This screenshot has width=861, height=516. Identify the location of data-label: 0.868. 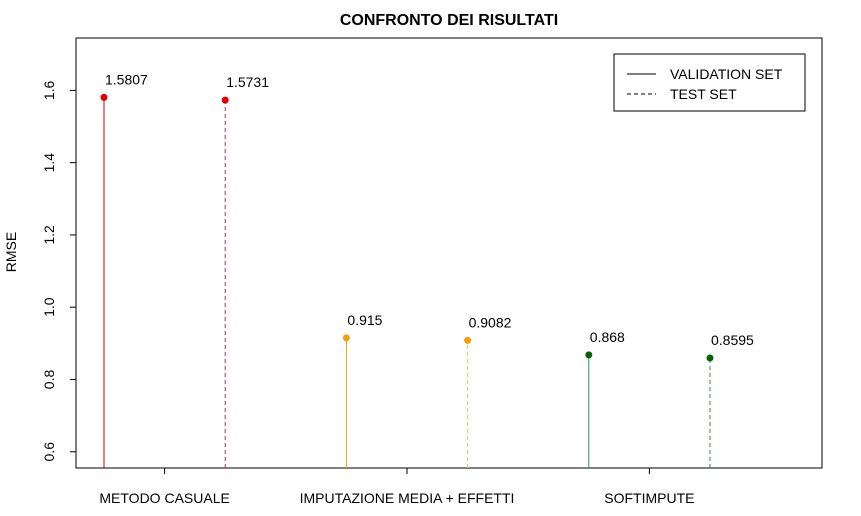
(607, 337).